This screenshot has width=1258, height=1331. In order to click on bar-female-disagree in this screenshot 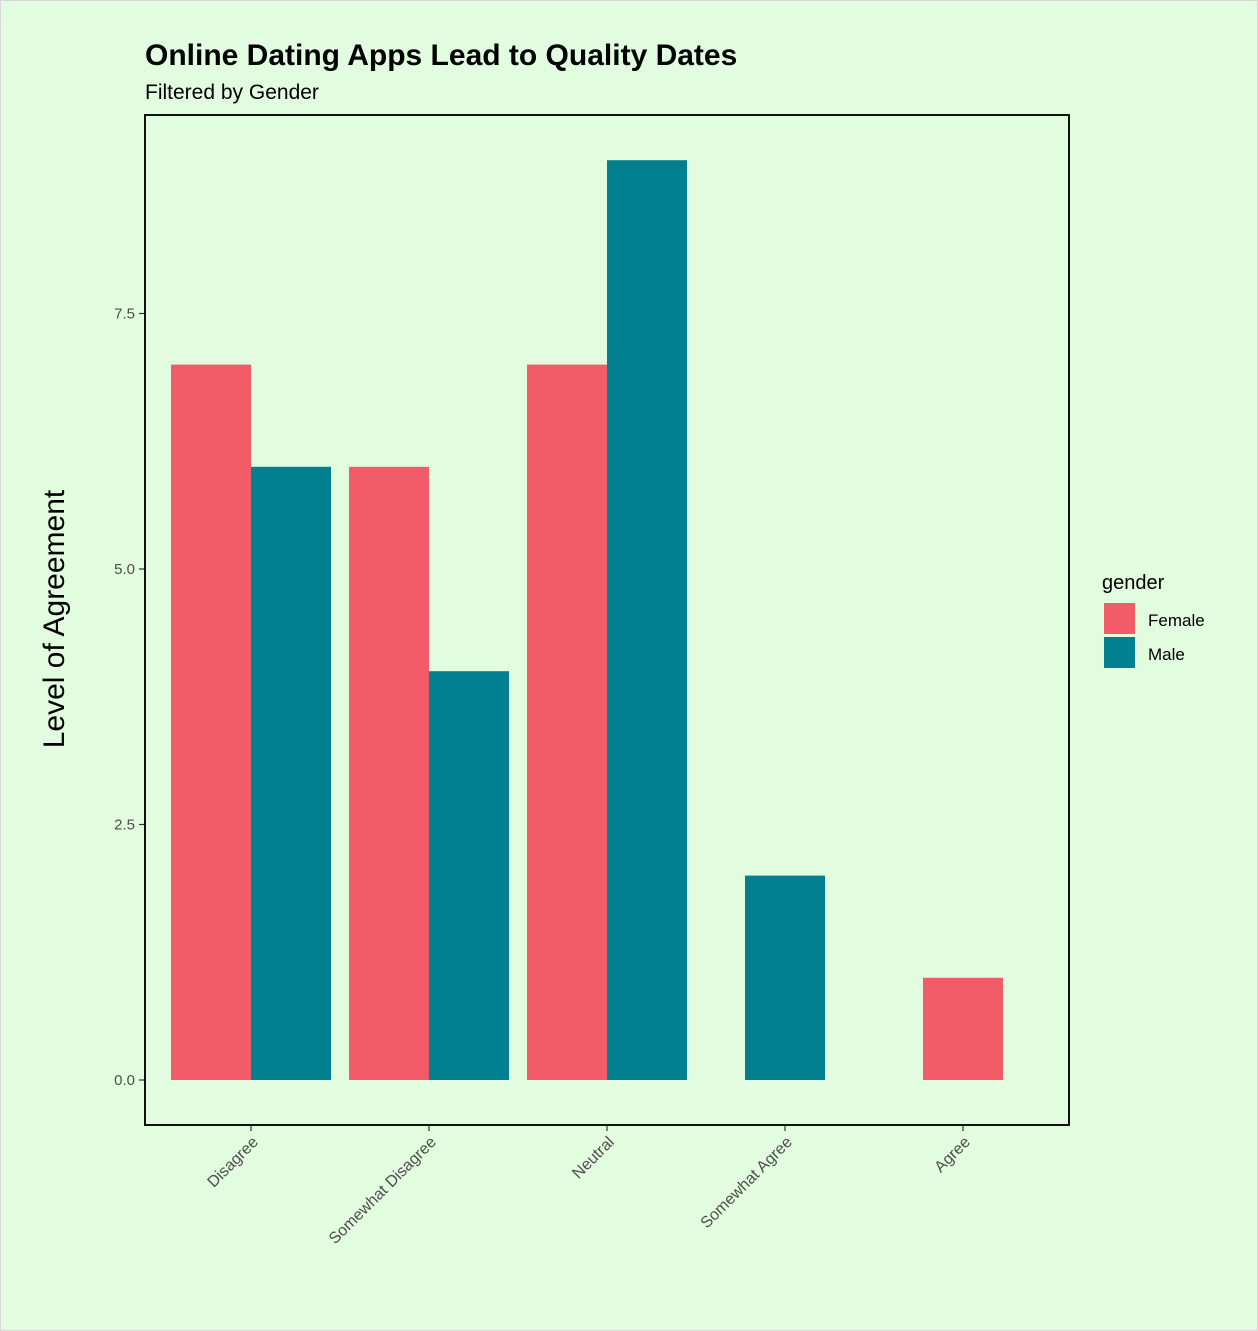, I will do `click(211, 722)`.